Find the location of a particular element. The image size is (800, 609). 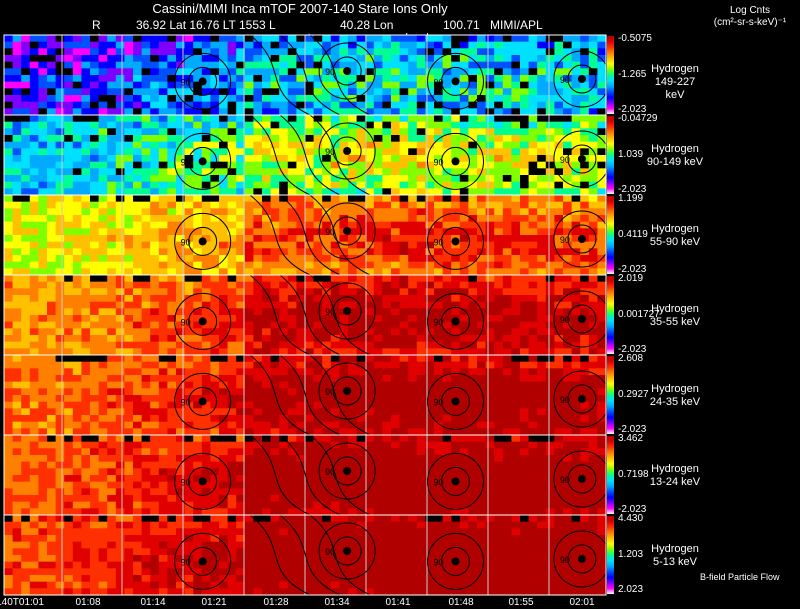

r-label: R is located at coordinates (96, 25).